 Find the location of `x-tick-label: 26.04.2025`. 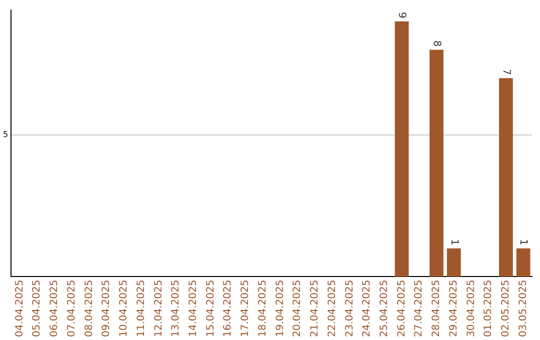

x-tick-label: 26.04.2025 is located at coordinates (402, 309).